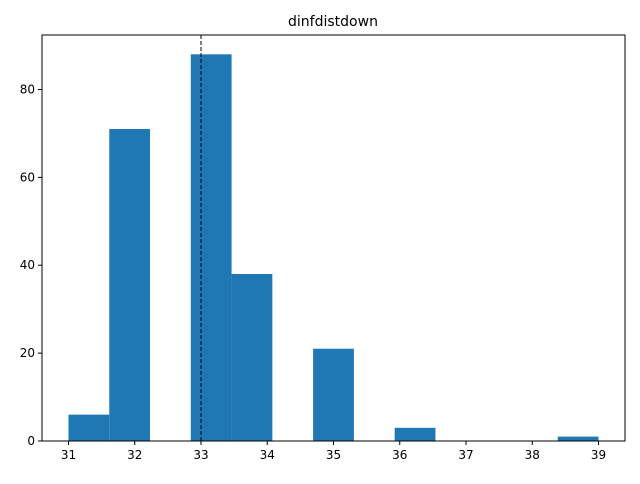  I want to click on x-tick-label: 33, so click(200, 455).